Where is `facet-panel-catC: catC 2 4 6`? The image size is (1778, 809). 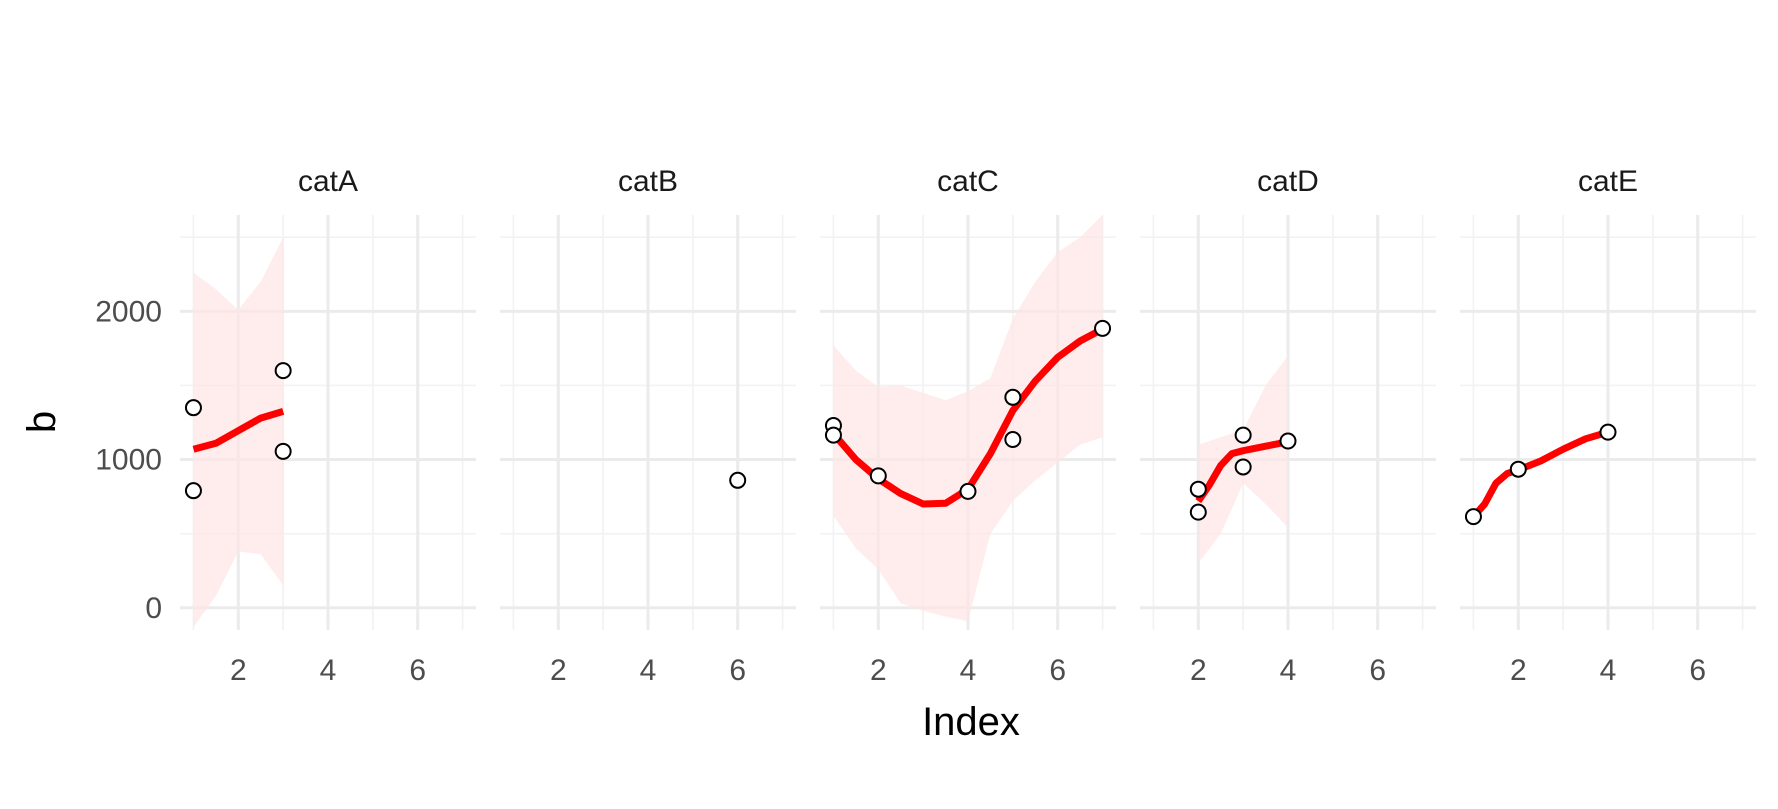 facet-panel-catC: catC 2 4 6 is located at coordinates (968, 426).